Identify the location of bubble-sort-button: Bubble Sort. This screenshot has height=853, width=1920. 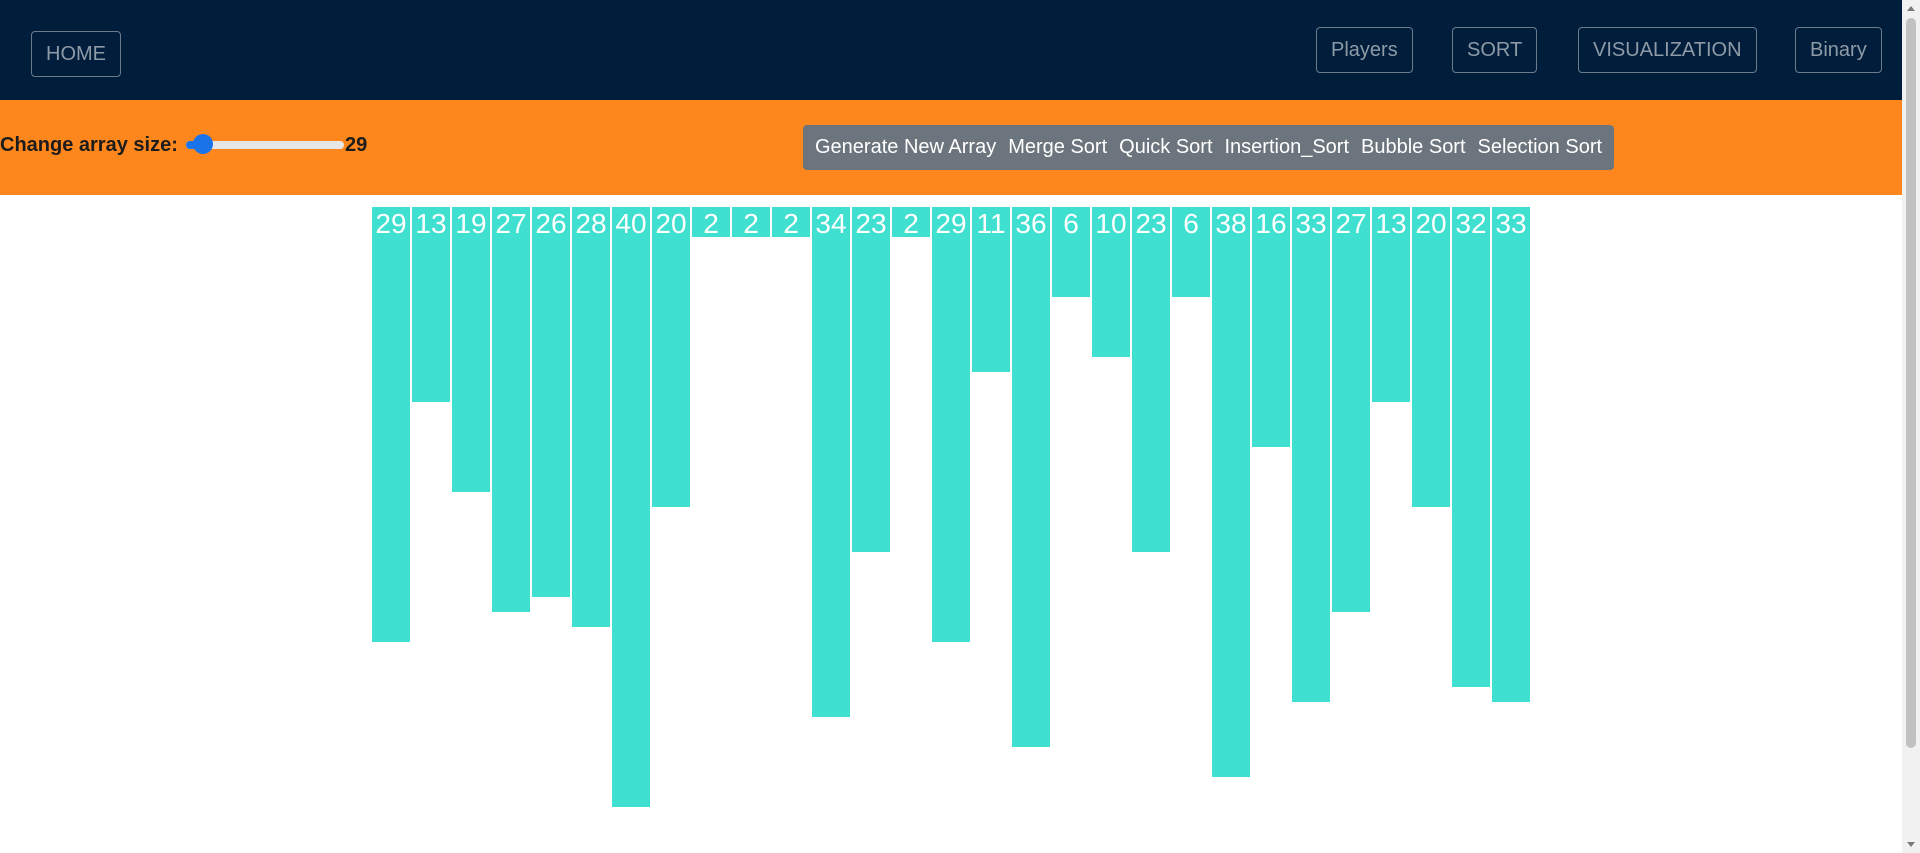
(1413, 147).